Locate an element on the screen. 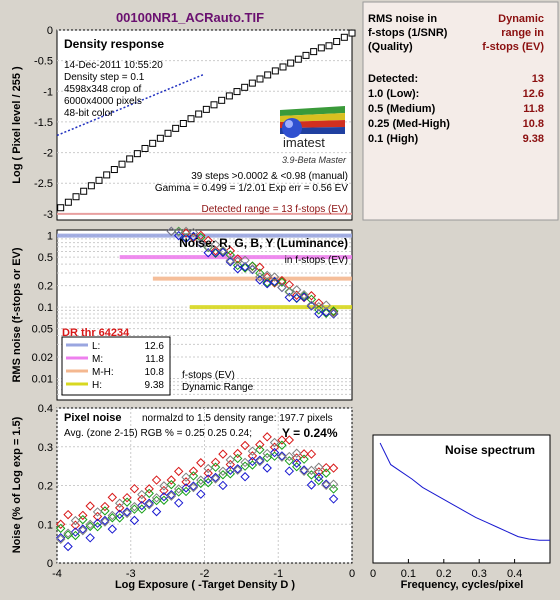 This screenshot has height=600, width=560. imatest-version: 3.9-Beta Master is located at coordinates (314, 160).